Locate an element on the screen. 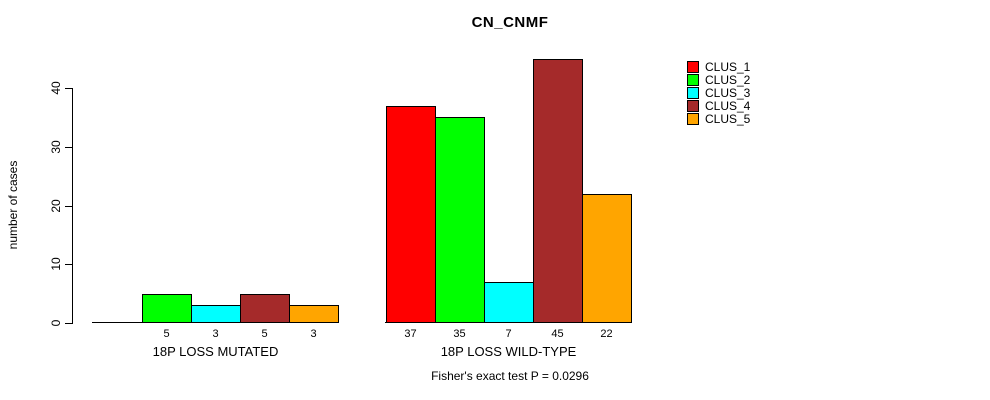 This screenshot has width=990, height=400. y-tick-label: 30 is located at coordinates (56, 147).